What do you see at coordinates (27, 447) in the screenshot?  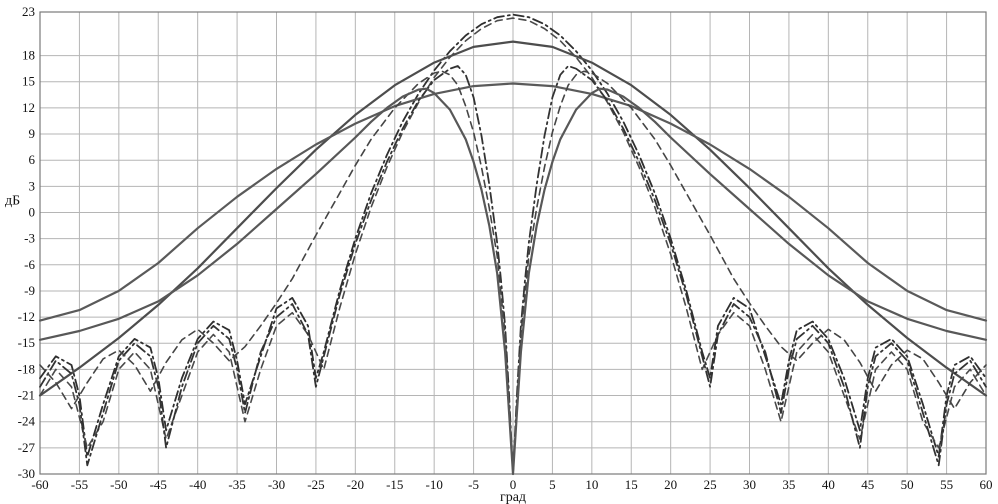 I see `y-tick-label: -27` at bounding box center [27, 447].